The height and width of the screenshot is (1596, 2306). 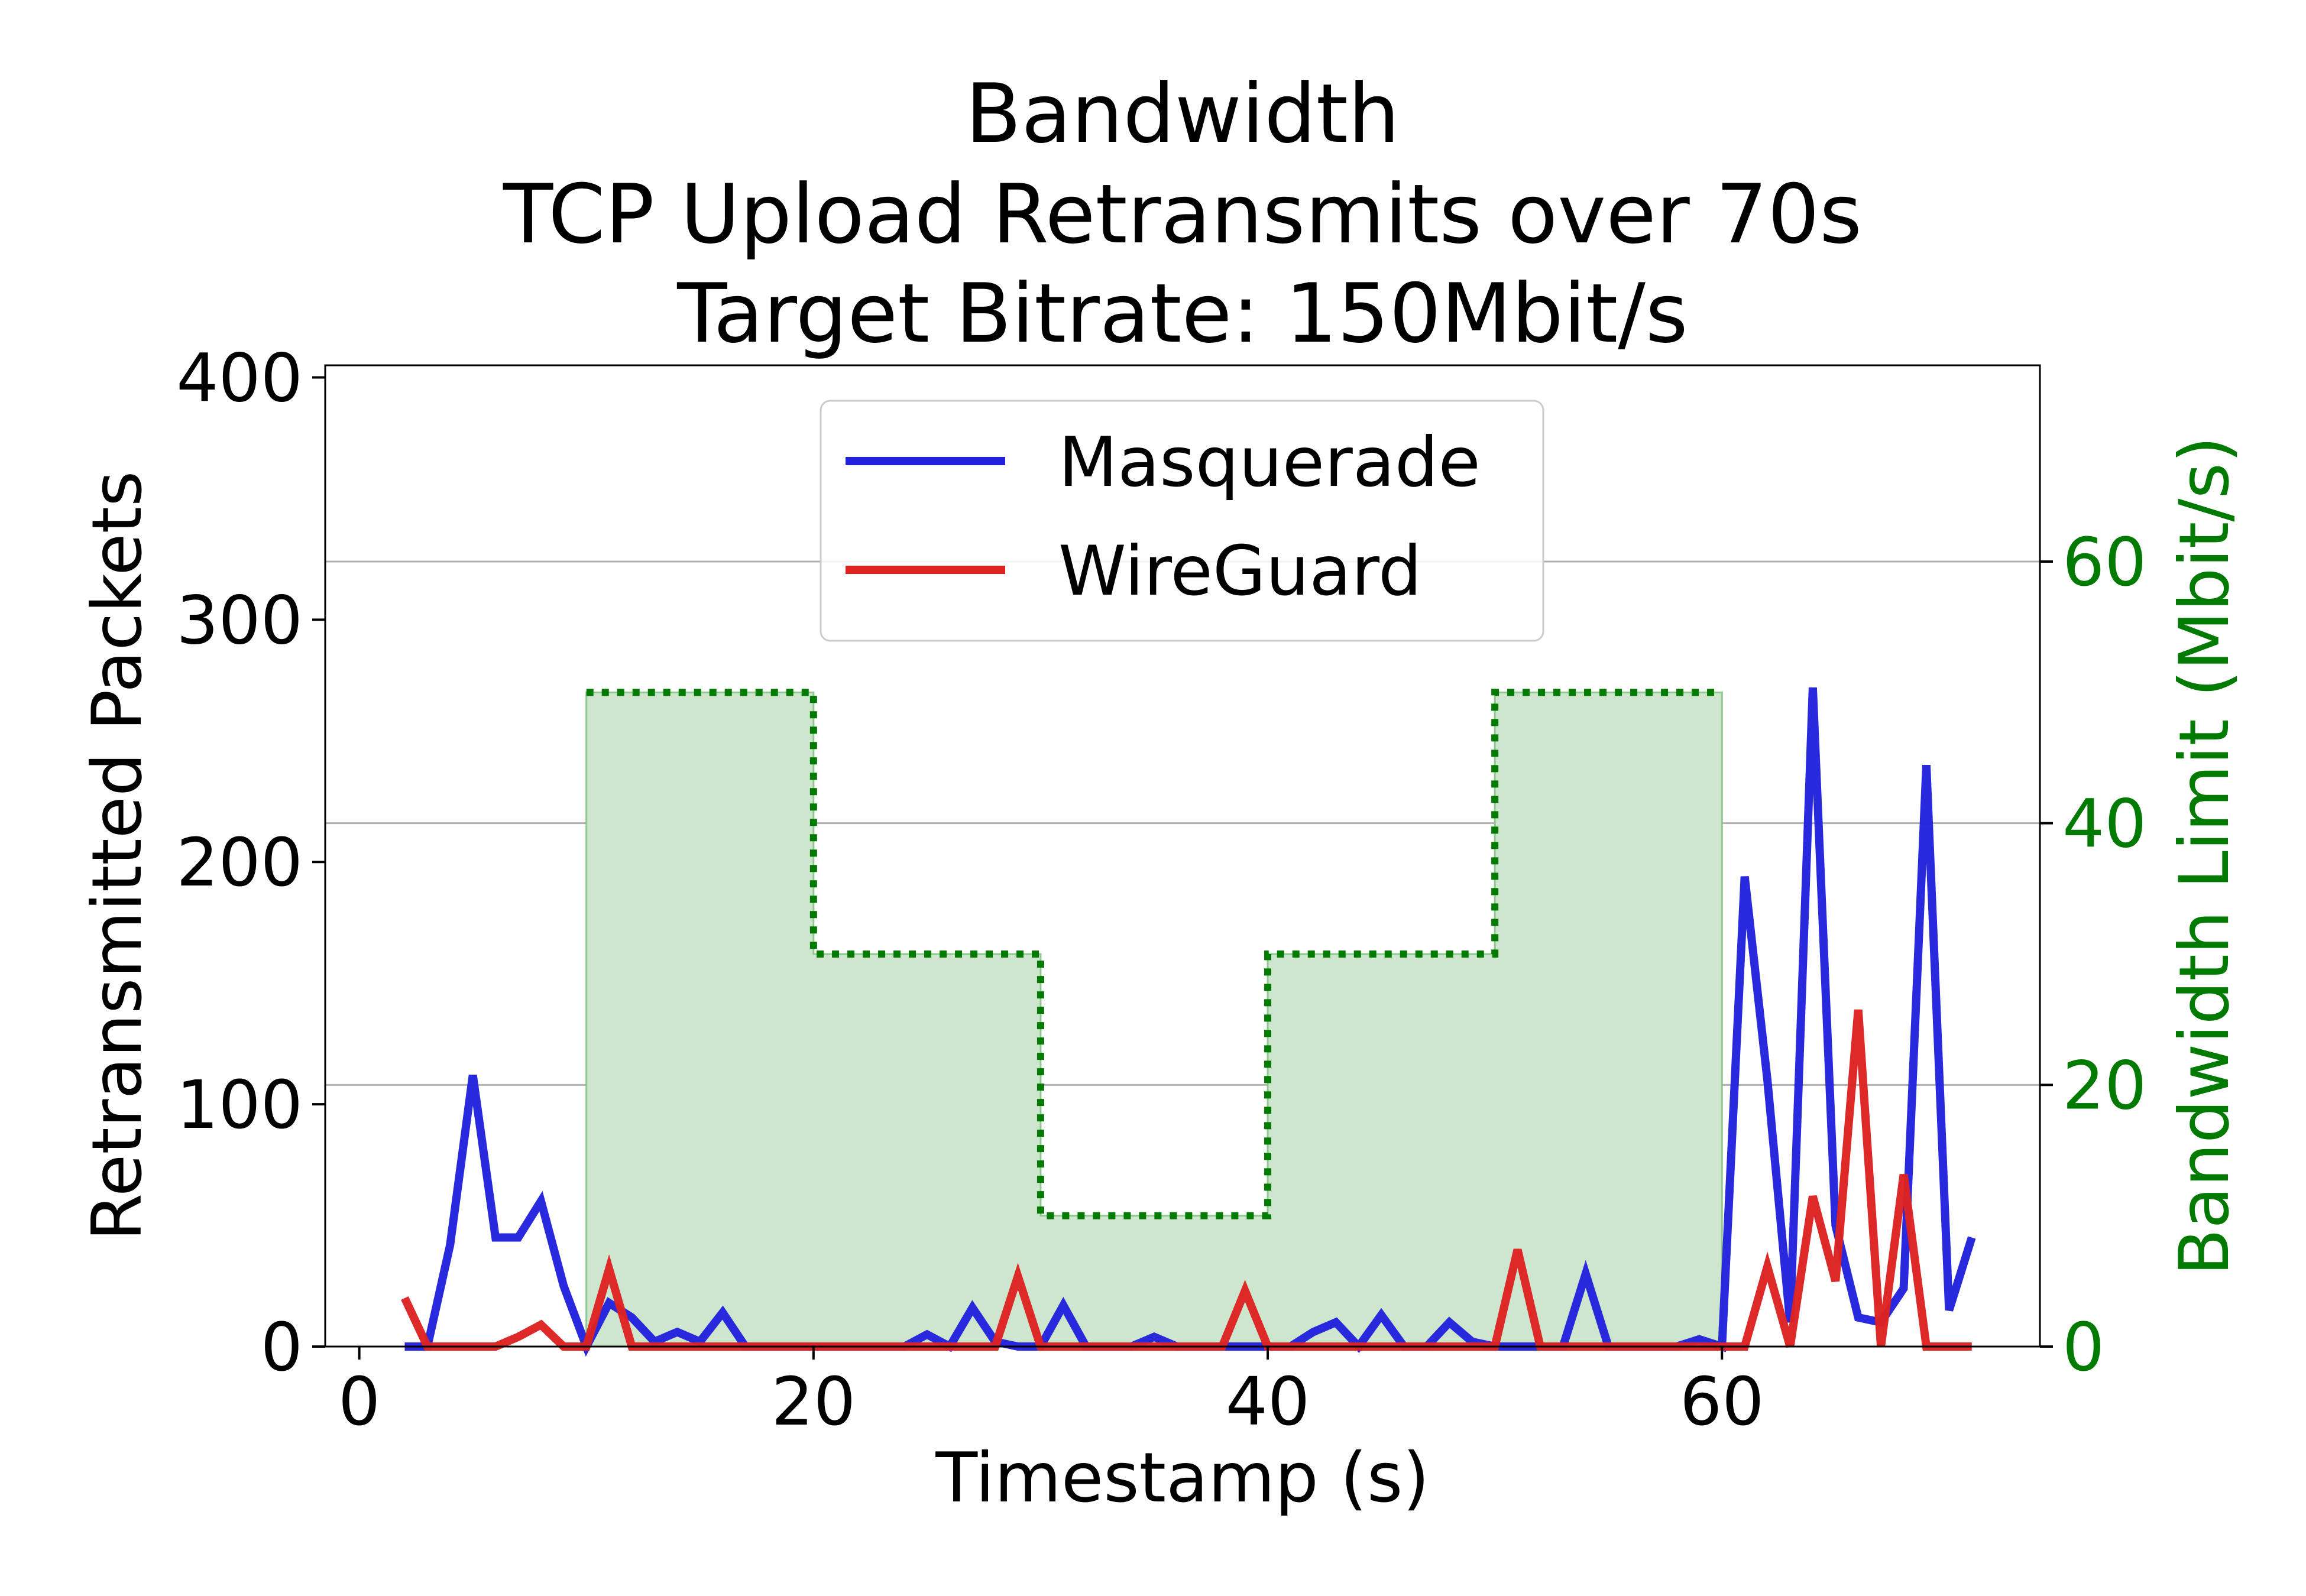 I want to click on y-tick-label: 0, so click(x=282, y=1347).